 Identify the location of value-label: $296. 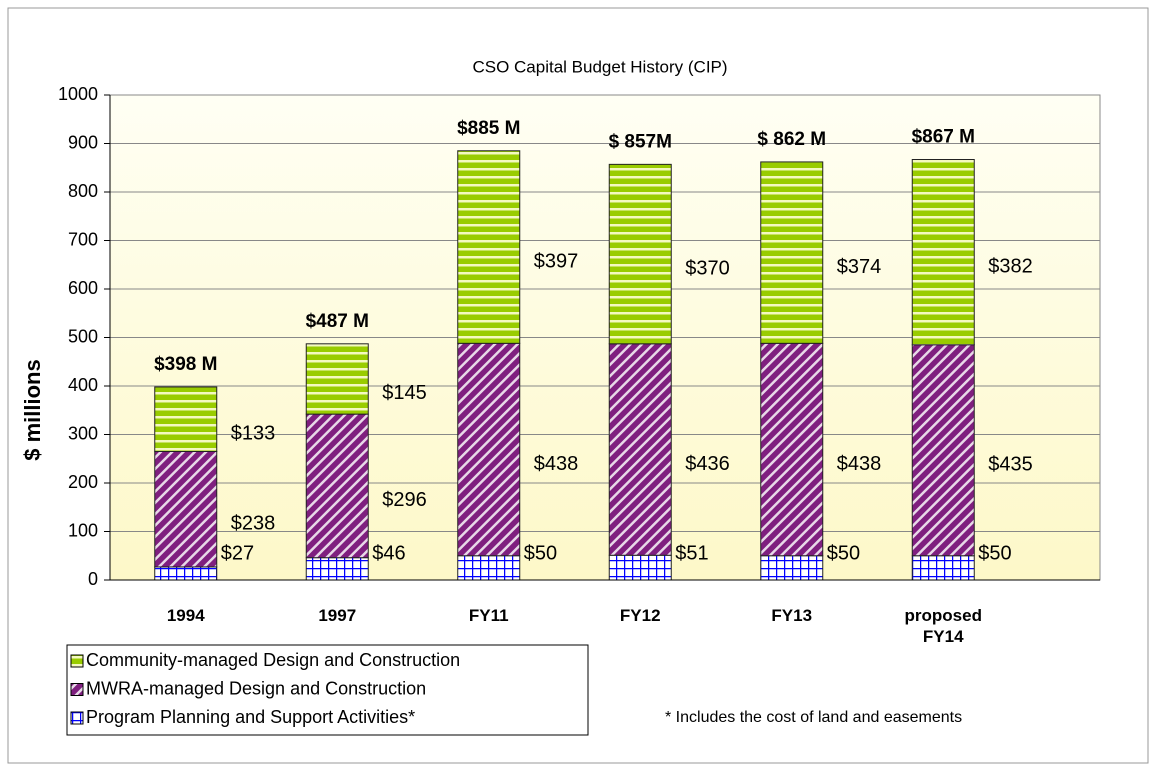
(404, 500).